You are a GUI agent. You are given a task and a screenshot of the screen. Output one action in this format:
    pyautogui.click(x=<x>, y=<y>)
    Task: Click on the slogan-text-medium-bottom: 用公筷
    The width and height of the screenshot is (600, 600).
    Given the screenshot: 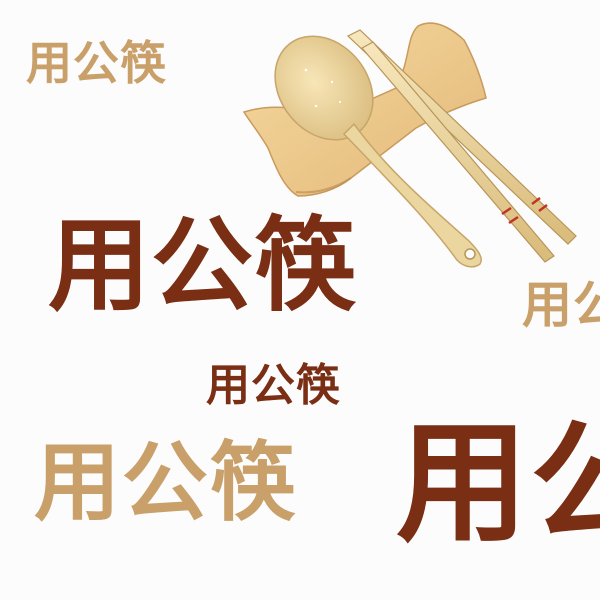 What is the action you would take?
    pyautogui.click(x=166, y=483)
    